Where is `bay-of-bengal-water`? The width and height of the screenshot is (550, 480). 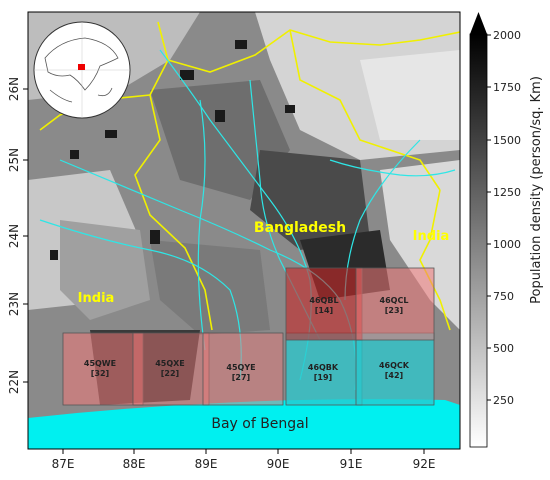
bay-of-bengal-water is located at coordinates (244, 424).